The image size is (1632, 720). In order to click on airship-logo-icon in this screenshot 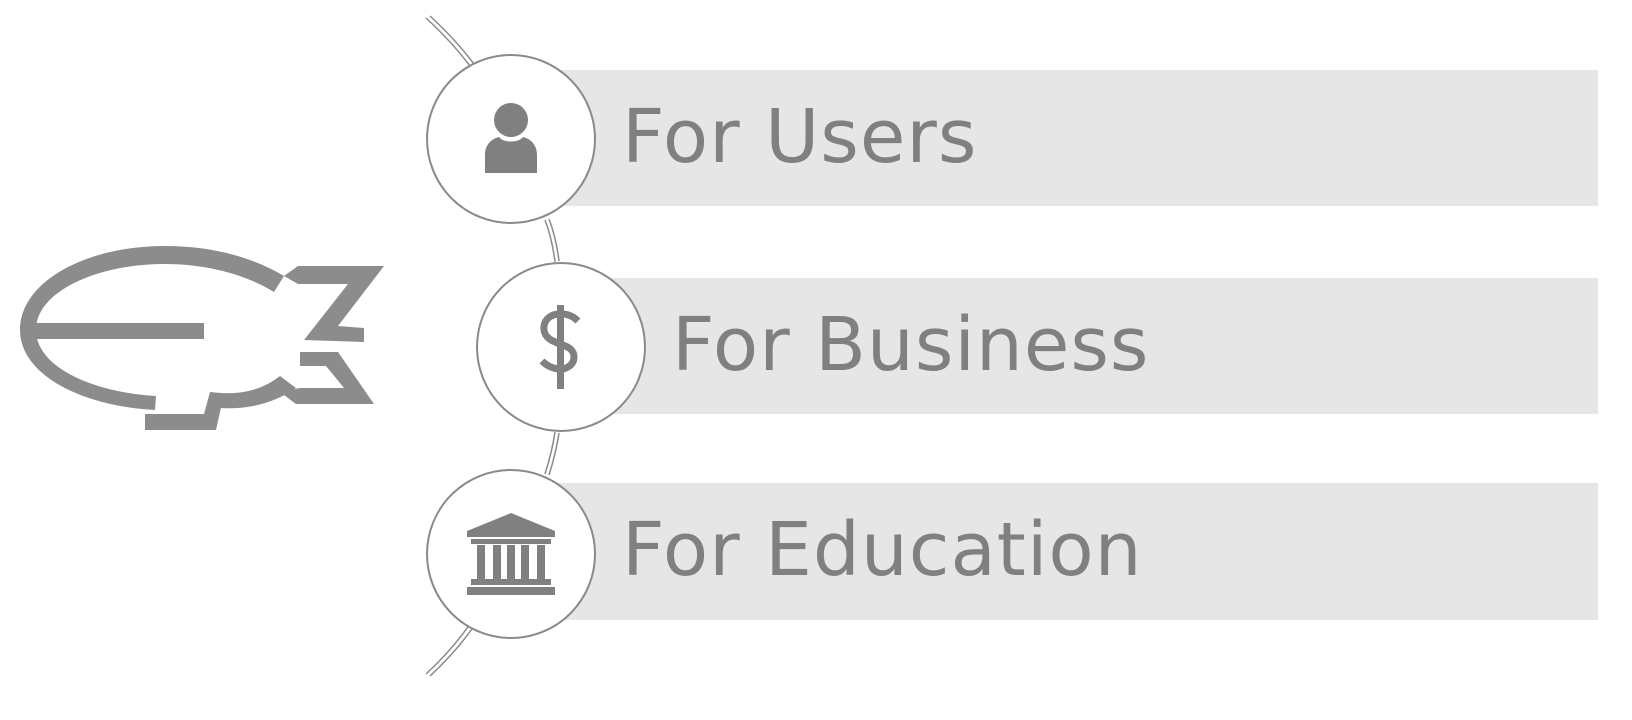, I will do `click(202, 338)`.